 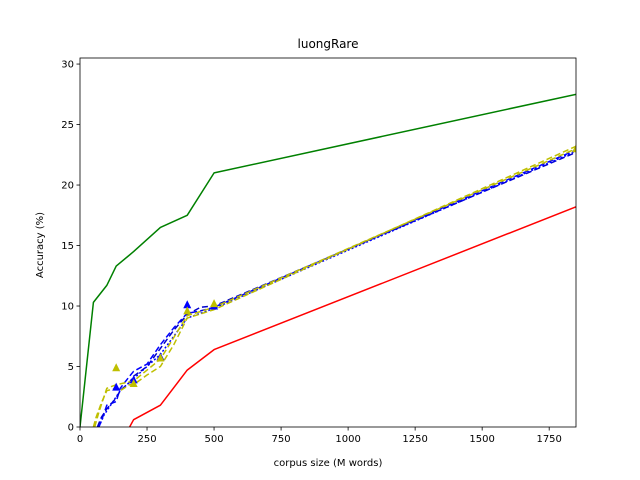 What do you see at coordinates (67, 246) in the screenshot?
I see `y-tick-label: 15` at bounding box center [67, 246].